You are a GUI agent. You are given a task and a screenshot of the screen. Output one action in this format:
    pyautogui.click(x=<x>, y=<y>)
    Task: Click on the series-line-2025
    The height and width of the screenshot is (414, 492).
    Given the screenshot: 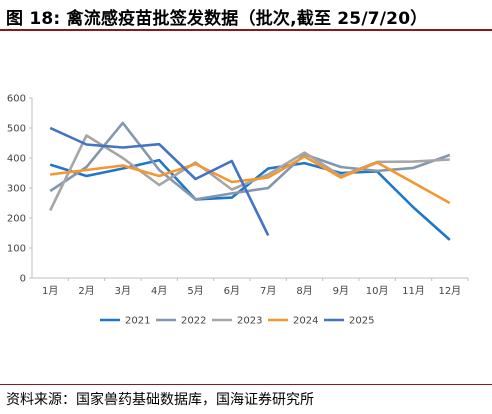 What is the action you would take?
    pyautogui.click(x=159, y=181)
    